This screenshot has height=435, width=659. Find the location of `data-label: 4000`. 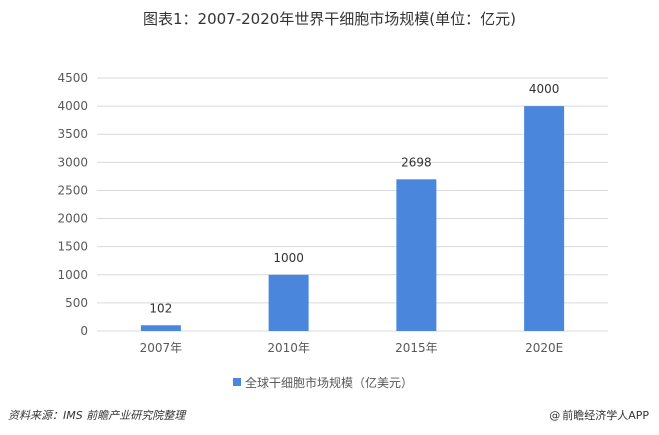

data-label: 4000 is located at coordinates (544, 89).